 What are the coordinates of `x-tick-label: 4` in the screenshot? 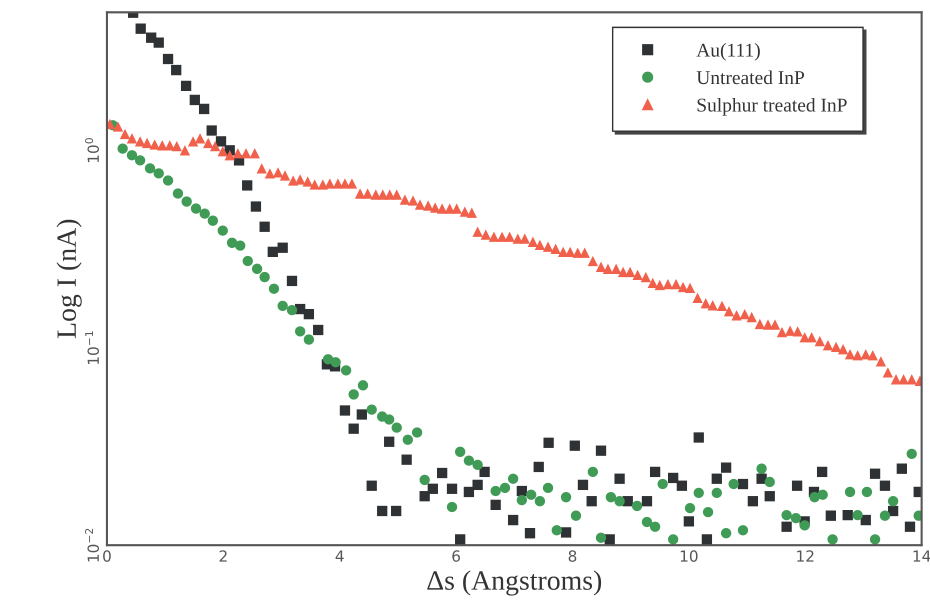 It's located at (340, 556).